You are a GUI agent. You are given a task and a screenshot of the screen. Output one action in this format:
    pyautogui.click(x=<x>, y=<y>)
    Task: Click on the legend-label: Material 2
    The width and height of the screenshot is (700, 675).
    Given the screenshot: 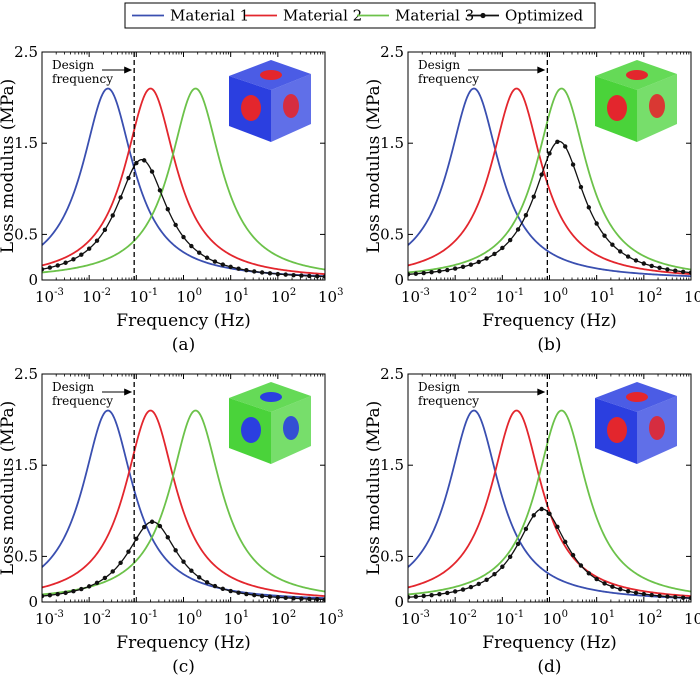 What is the action you would take?
    pyautogui.click(x=322, y=16)
    